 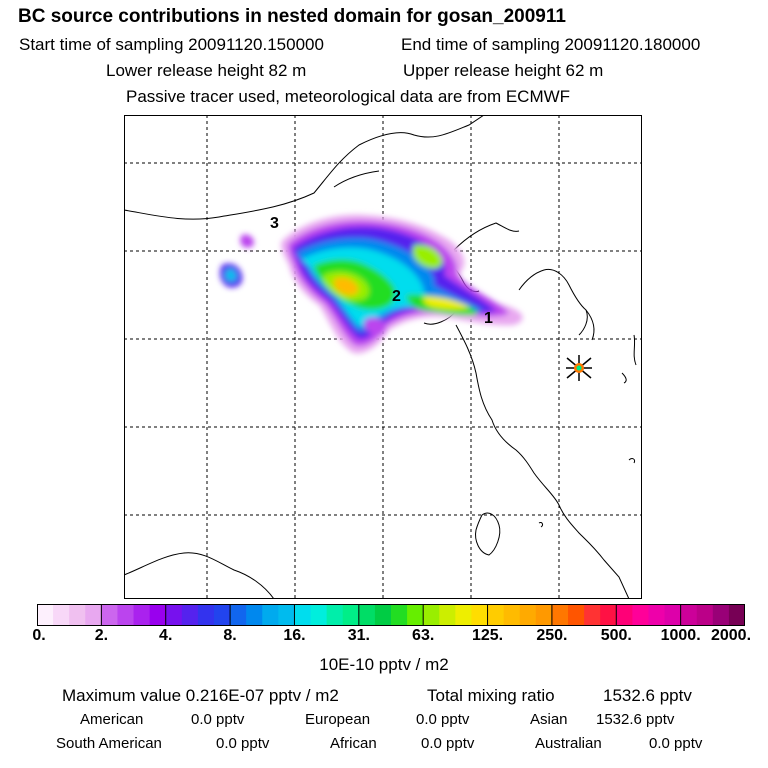 What do you see at coordinates (171, 44) in the screenshot?
I see `start-time-label: Start time of sampling 20091120.150000` at bounding box center [171, 44].